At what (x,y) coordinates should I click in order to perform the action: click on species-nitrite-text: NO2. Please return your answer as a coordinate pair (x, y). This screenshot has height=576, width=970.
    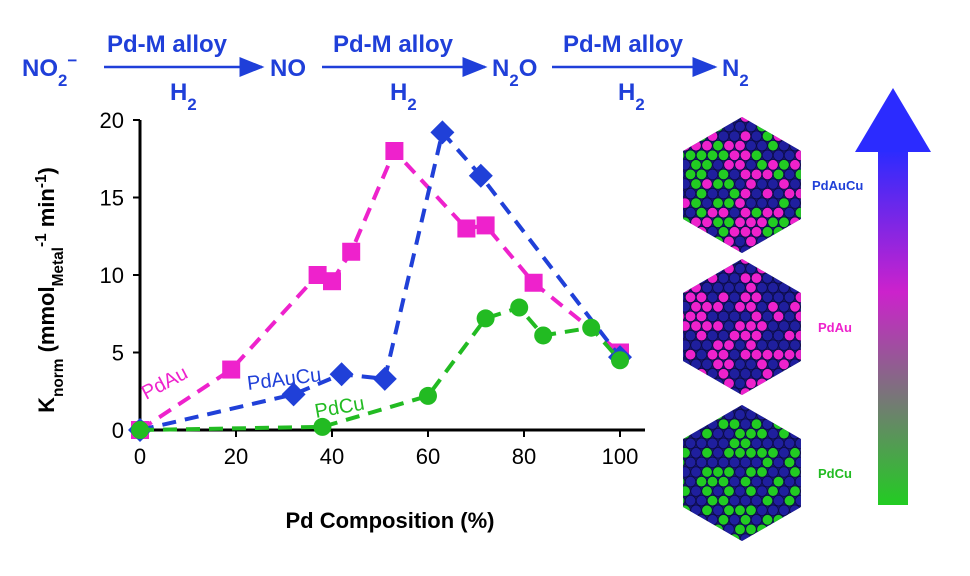
    Looking at the image, I should click on (44, 72).